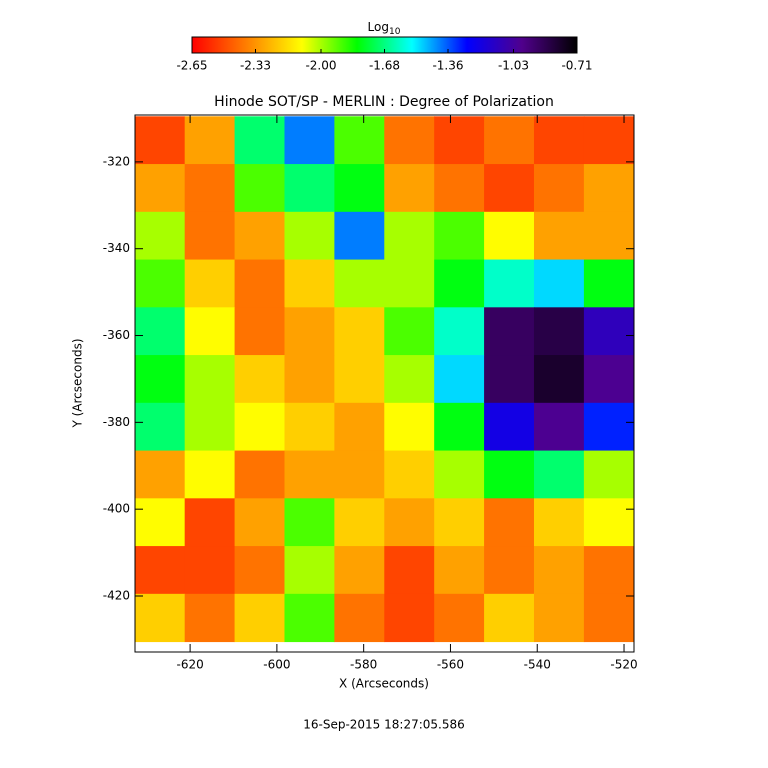 The height and width of the screenshot is (768, 768). What do you see at coordinates (116, 422) in the screenshot?
I see `y-tick-label: -380` at bounding box center [116, 422].